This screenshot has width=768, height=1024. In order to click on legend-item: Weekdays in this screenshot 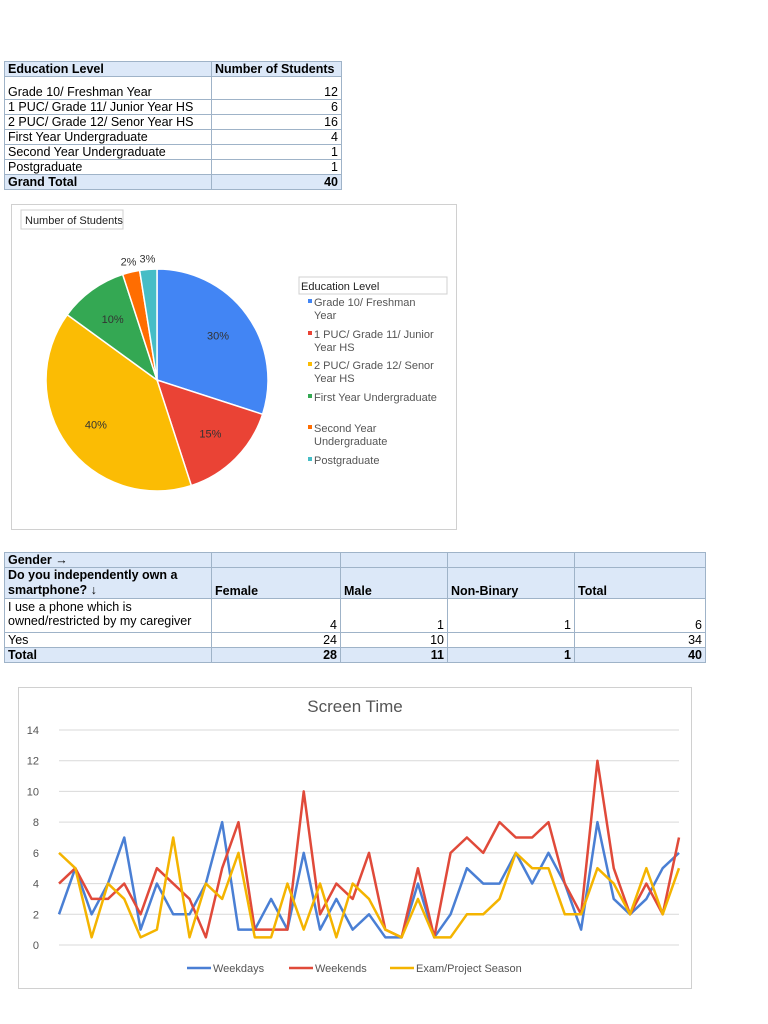, I will do `click(226, 969)`.